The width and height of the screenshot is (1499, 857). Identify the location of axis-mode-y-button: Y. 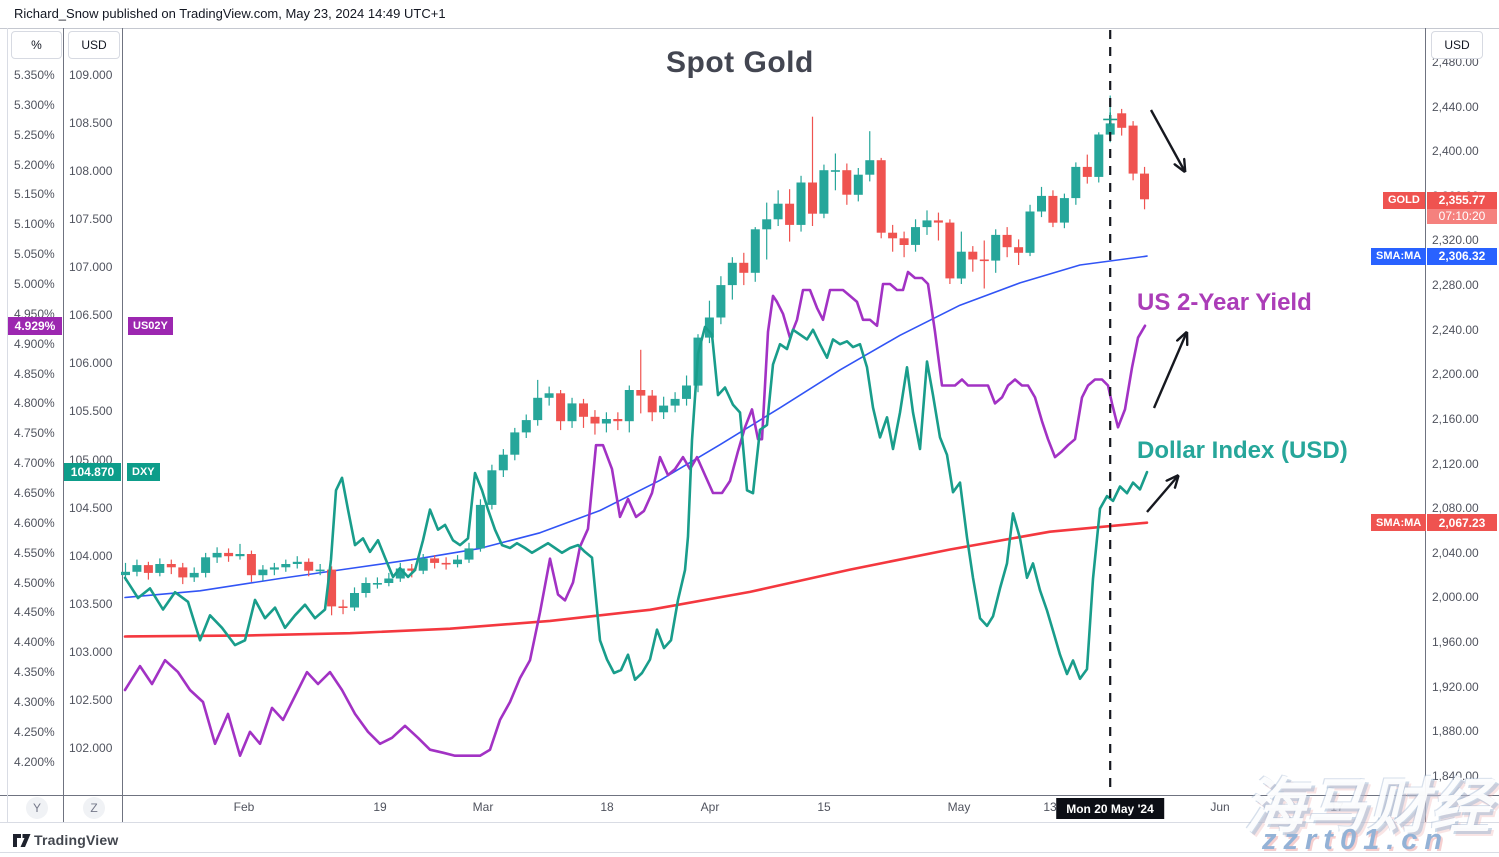
(37, 808).